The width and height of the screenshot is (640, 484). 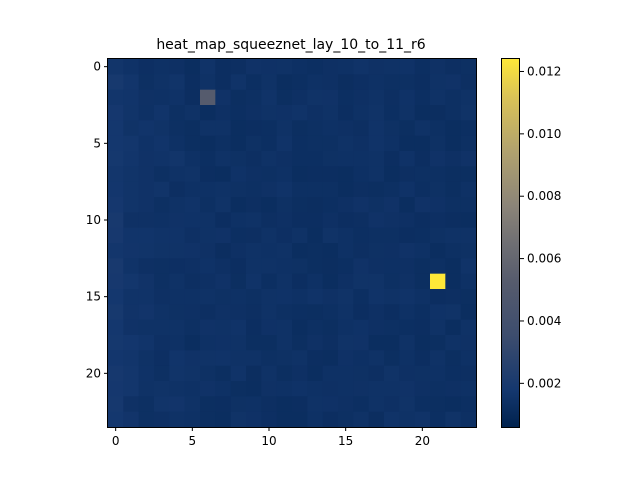 I want to click on x-tick-label: 5, so click(x=193, y=441).